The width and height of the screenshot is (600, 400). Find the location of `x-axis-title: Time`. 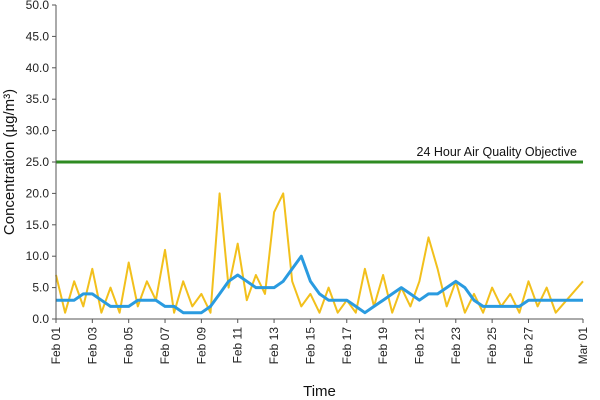

x-axis-title: Time is located at coordinates (319, 391).